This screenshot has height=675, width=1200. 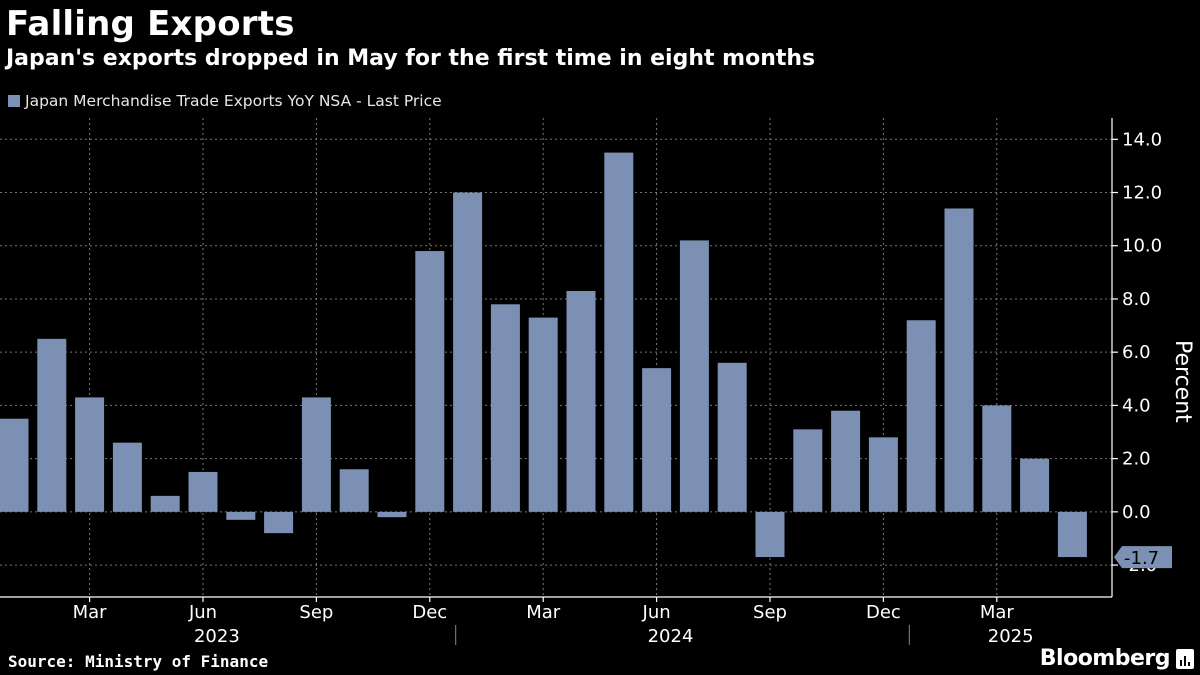 What do you see at coordinates (217, 636) in the screenshot?
I see `year-label: 2023` at bounding box center [217, 636].